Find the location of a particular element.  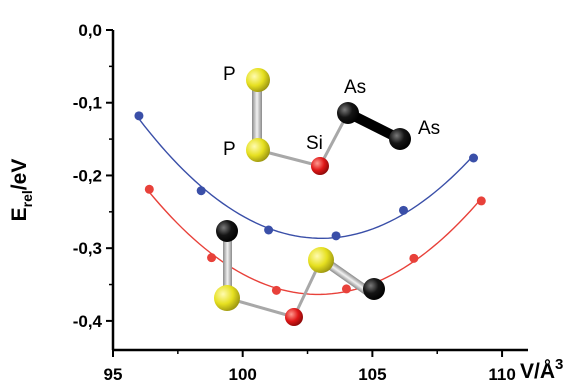

y-axis-title: Erel/eV is located at coordinates (21, 190).